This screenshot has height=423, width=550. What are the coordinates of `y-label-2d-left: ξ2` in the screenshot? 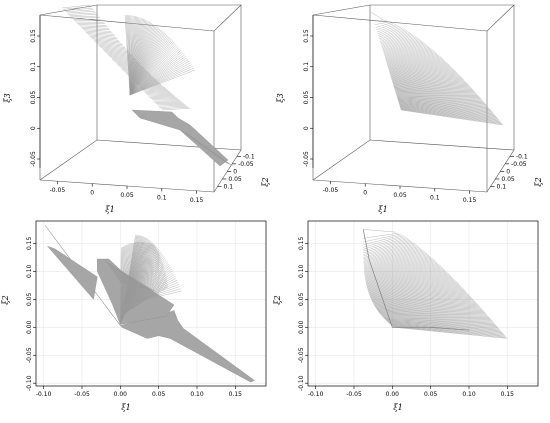 It's located at (5, 300).